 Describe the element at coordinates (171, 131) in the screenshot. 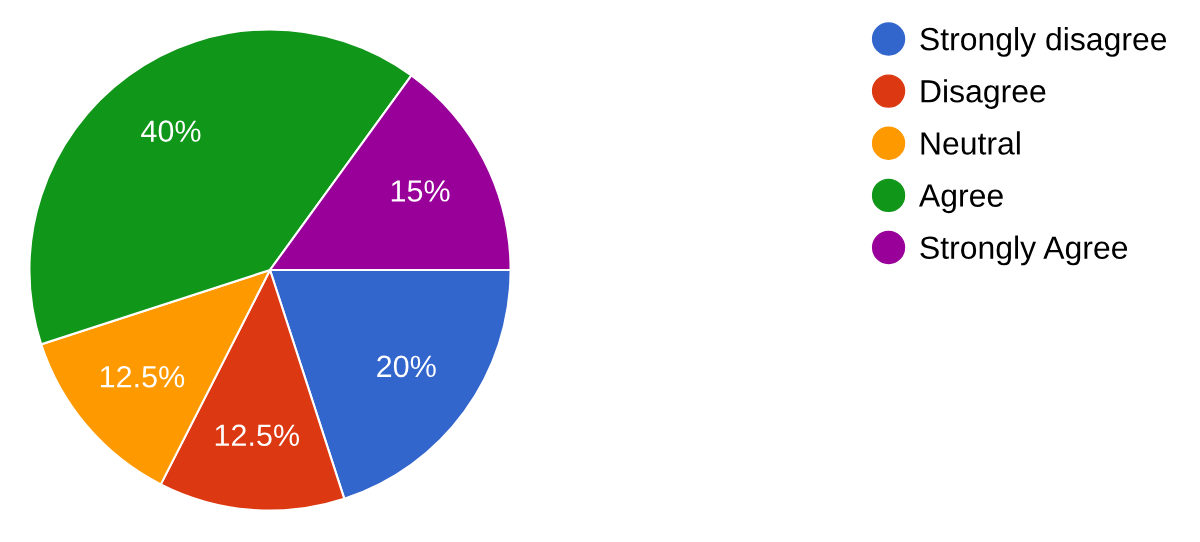

I see `data-label: 40%` at that location.